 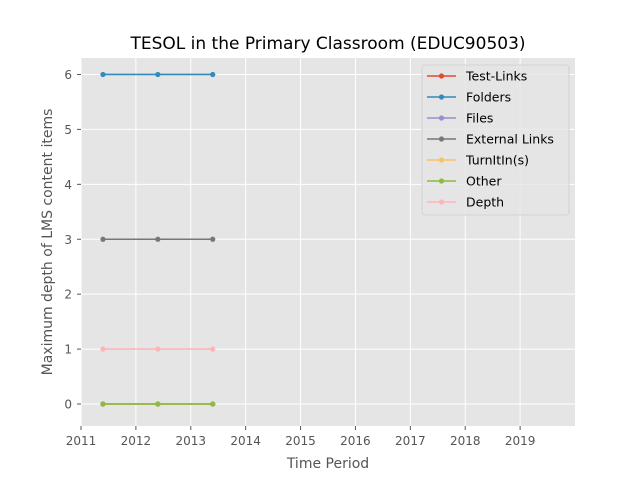 What do you see at coordinates (136, 441) in the screenshot?
I see `x-tick-label: 2012` at bounding box center [136, 441].